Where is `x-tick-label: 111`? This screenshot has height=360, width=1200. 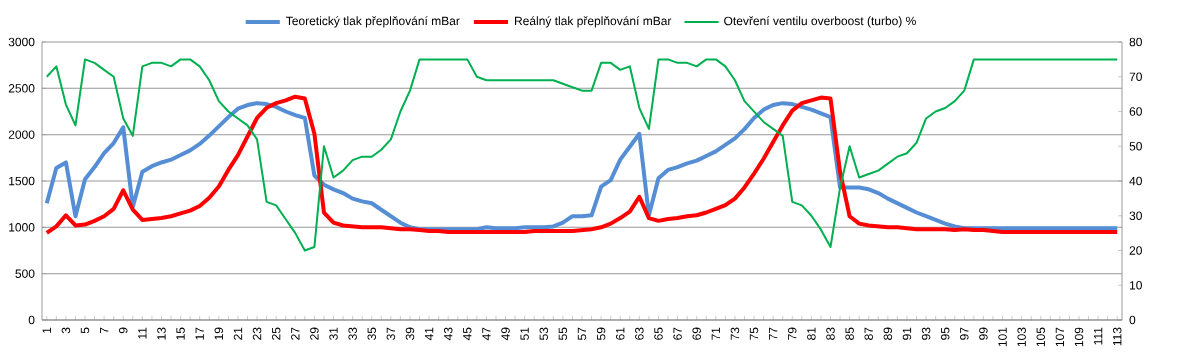
x-tick-label: 111 is located at coordinates (1098, 336).